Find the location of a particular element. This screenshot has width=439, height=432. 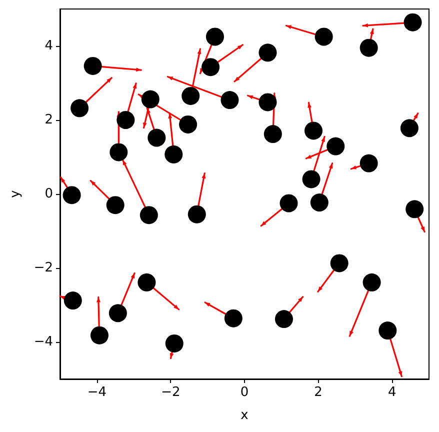

x-tick-label: −2 is located at coordinates (170, 392).